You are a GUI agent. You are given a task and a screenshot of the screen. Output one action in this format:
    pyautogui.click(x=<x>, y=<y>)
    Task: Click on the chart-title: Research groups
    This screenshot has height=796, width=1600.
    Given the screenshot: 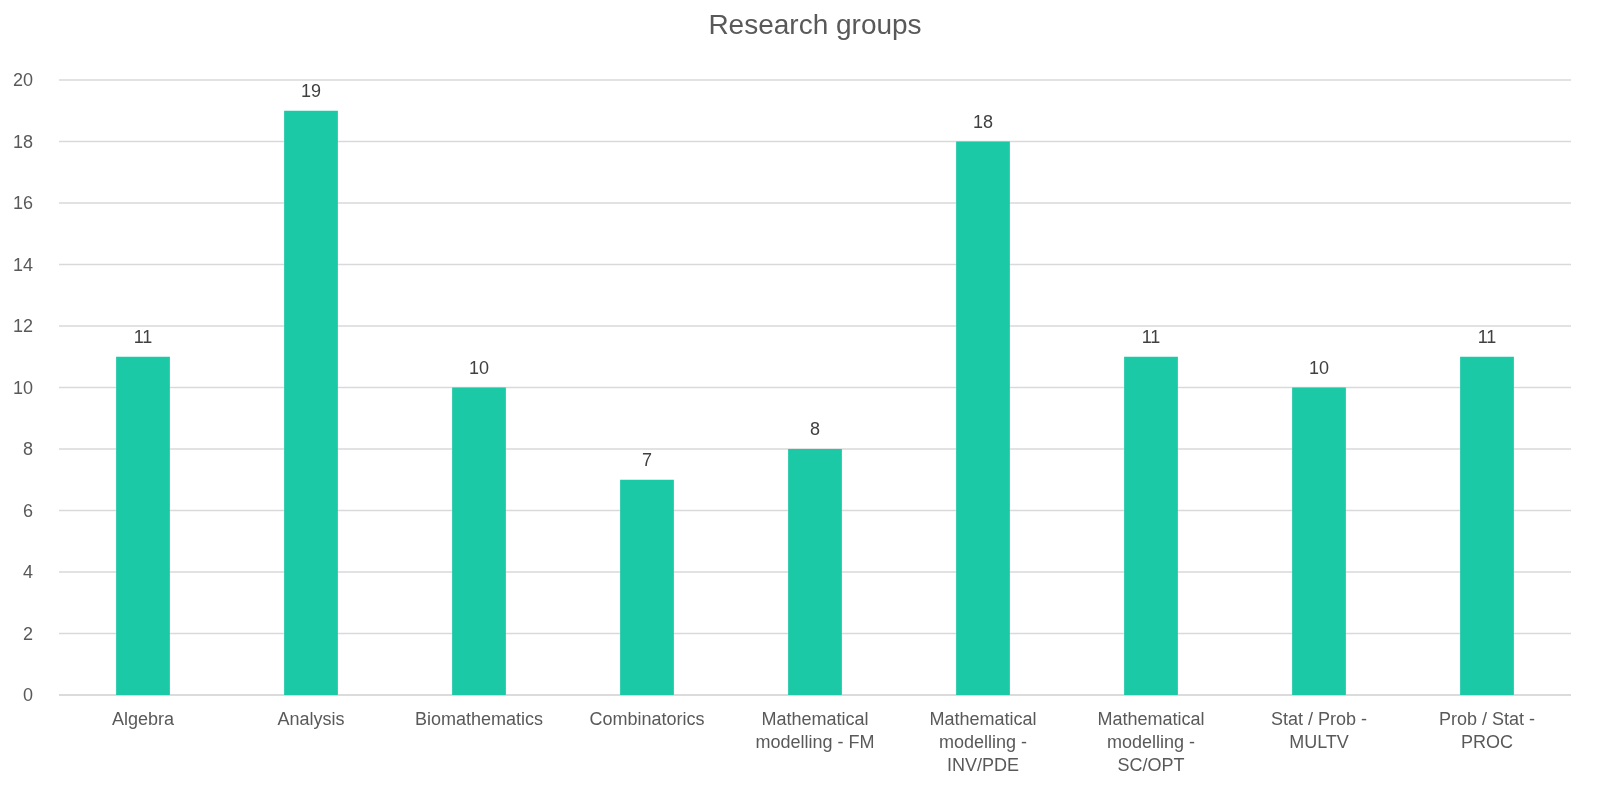 What is the action you would take?
    pyautogui.click(x=815, y=24)
    